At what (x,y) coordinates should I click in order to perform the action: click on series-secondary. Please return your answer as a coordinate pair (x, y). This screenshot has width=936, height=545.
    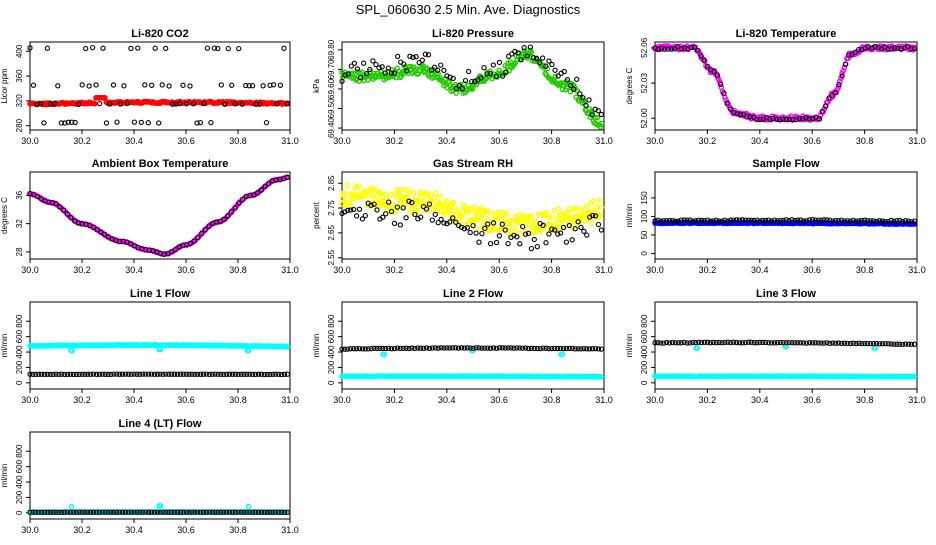
    Looking at the image, I should click on (472, 348).